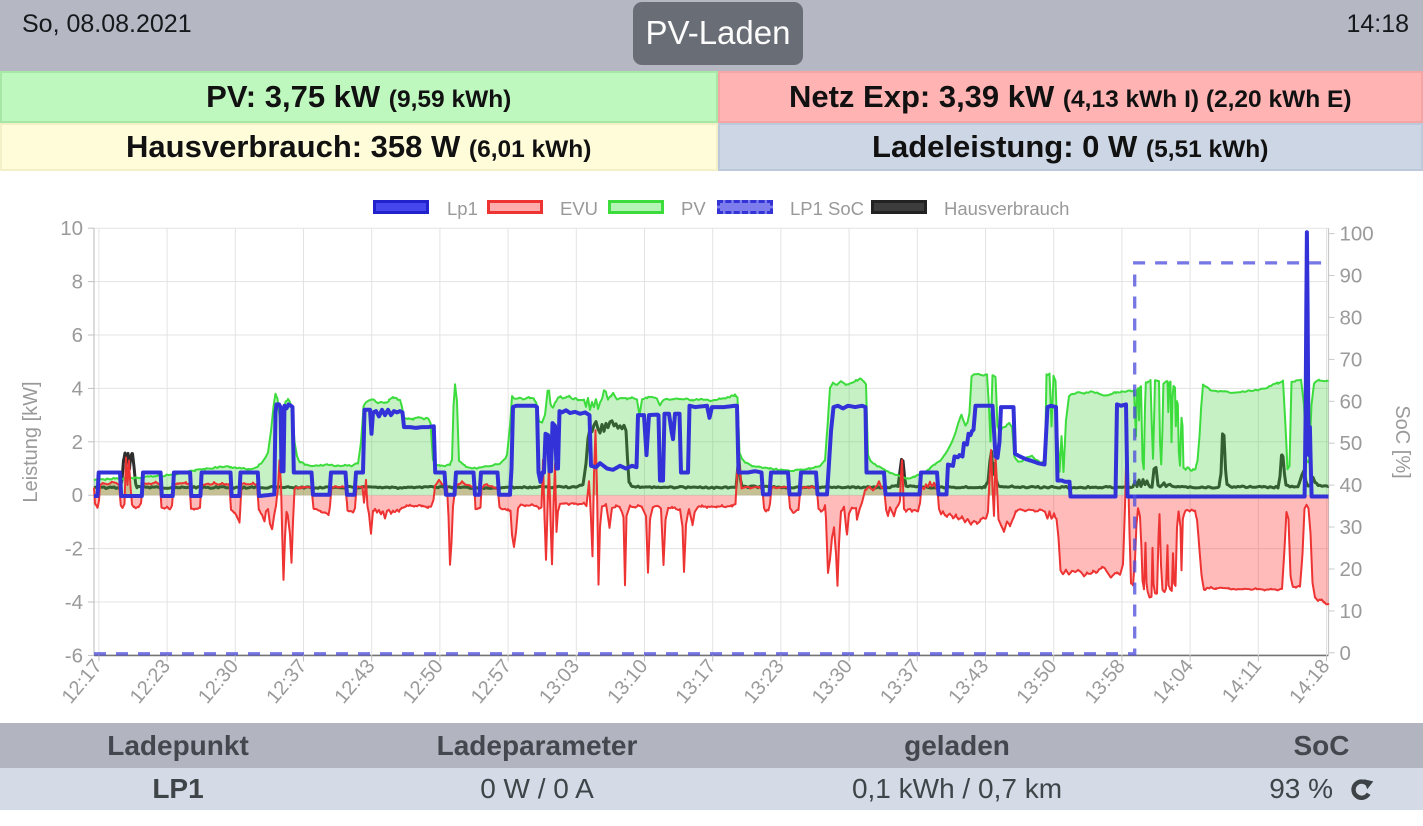  What do you see at coordinates (1357, 234) in the screenshot?
I see `svg-text: 100` at bounding box center [1357, 234].